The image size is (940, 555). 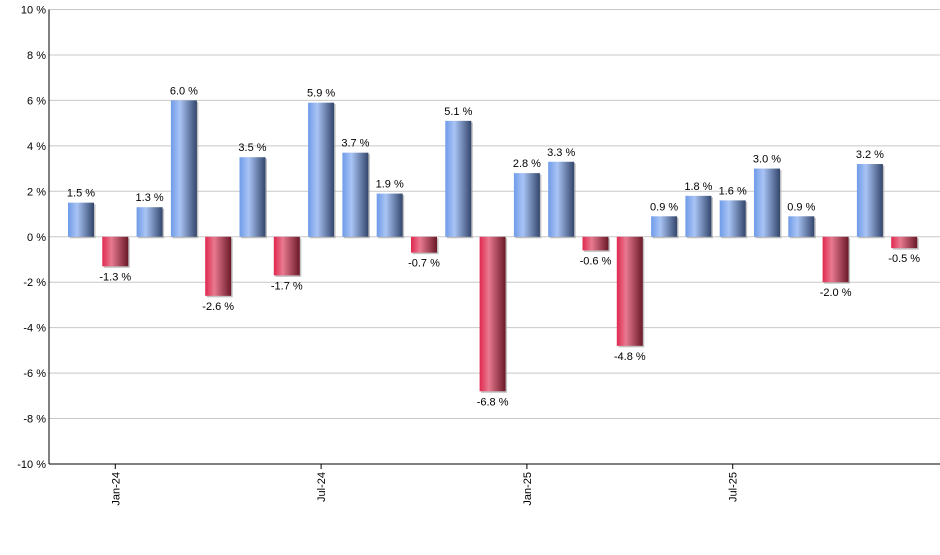 What do you see at coordinates (36, 56) in the screenshot?
I see `y-tick-label: 8 %` at bounding box center [36, 56].